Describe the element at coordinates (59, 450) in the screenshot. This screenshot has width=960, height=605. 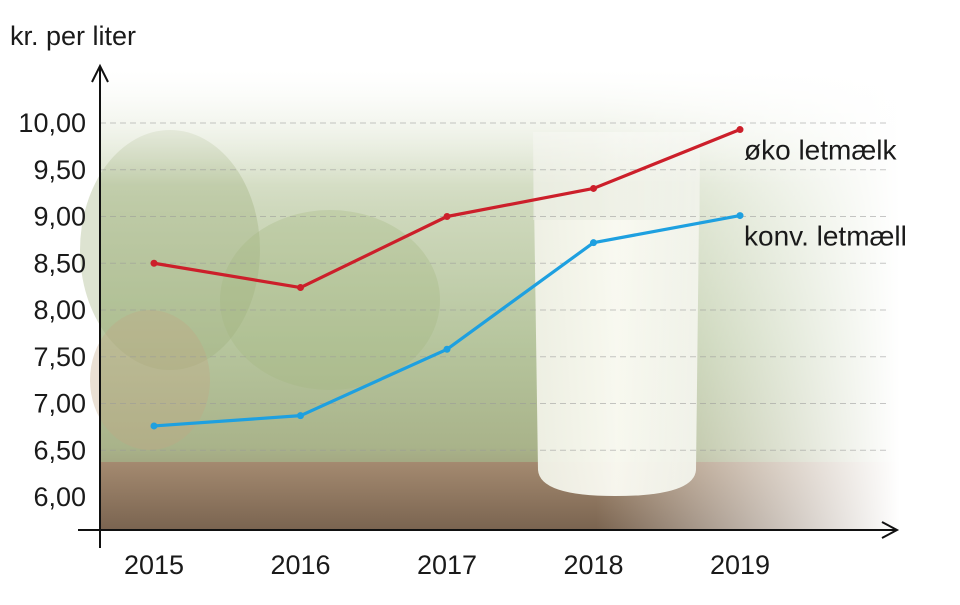
I see `y-tick-label: 6,50` at that location.